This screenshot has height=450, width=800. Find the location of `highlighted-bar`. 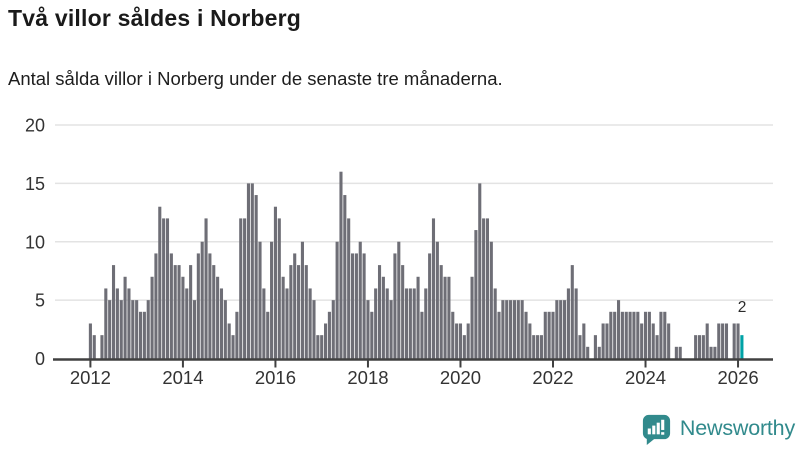

highlighted-bar is located at coordinates (742, 347).